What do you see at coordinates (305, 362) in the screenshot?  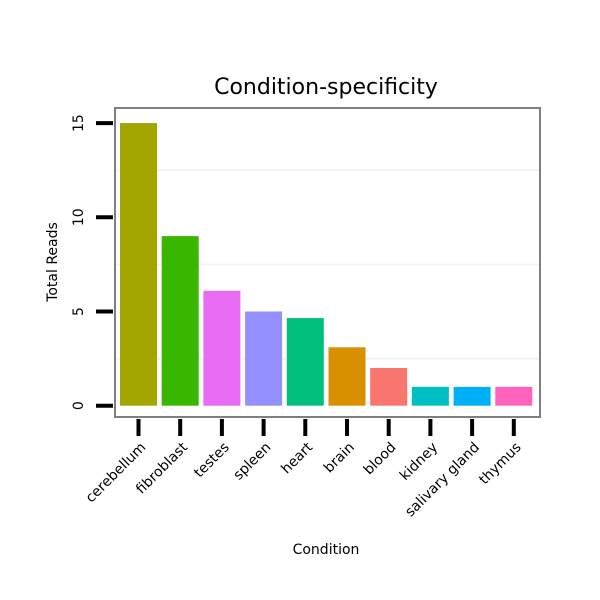 I see `bar-heart` at bounding box center [305, 362].